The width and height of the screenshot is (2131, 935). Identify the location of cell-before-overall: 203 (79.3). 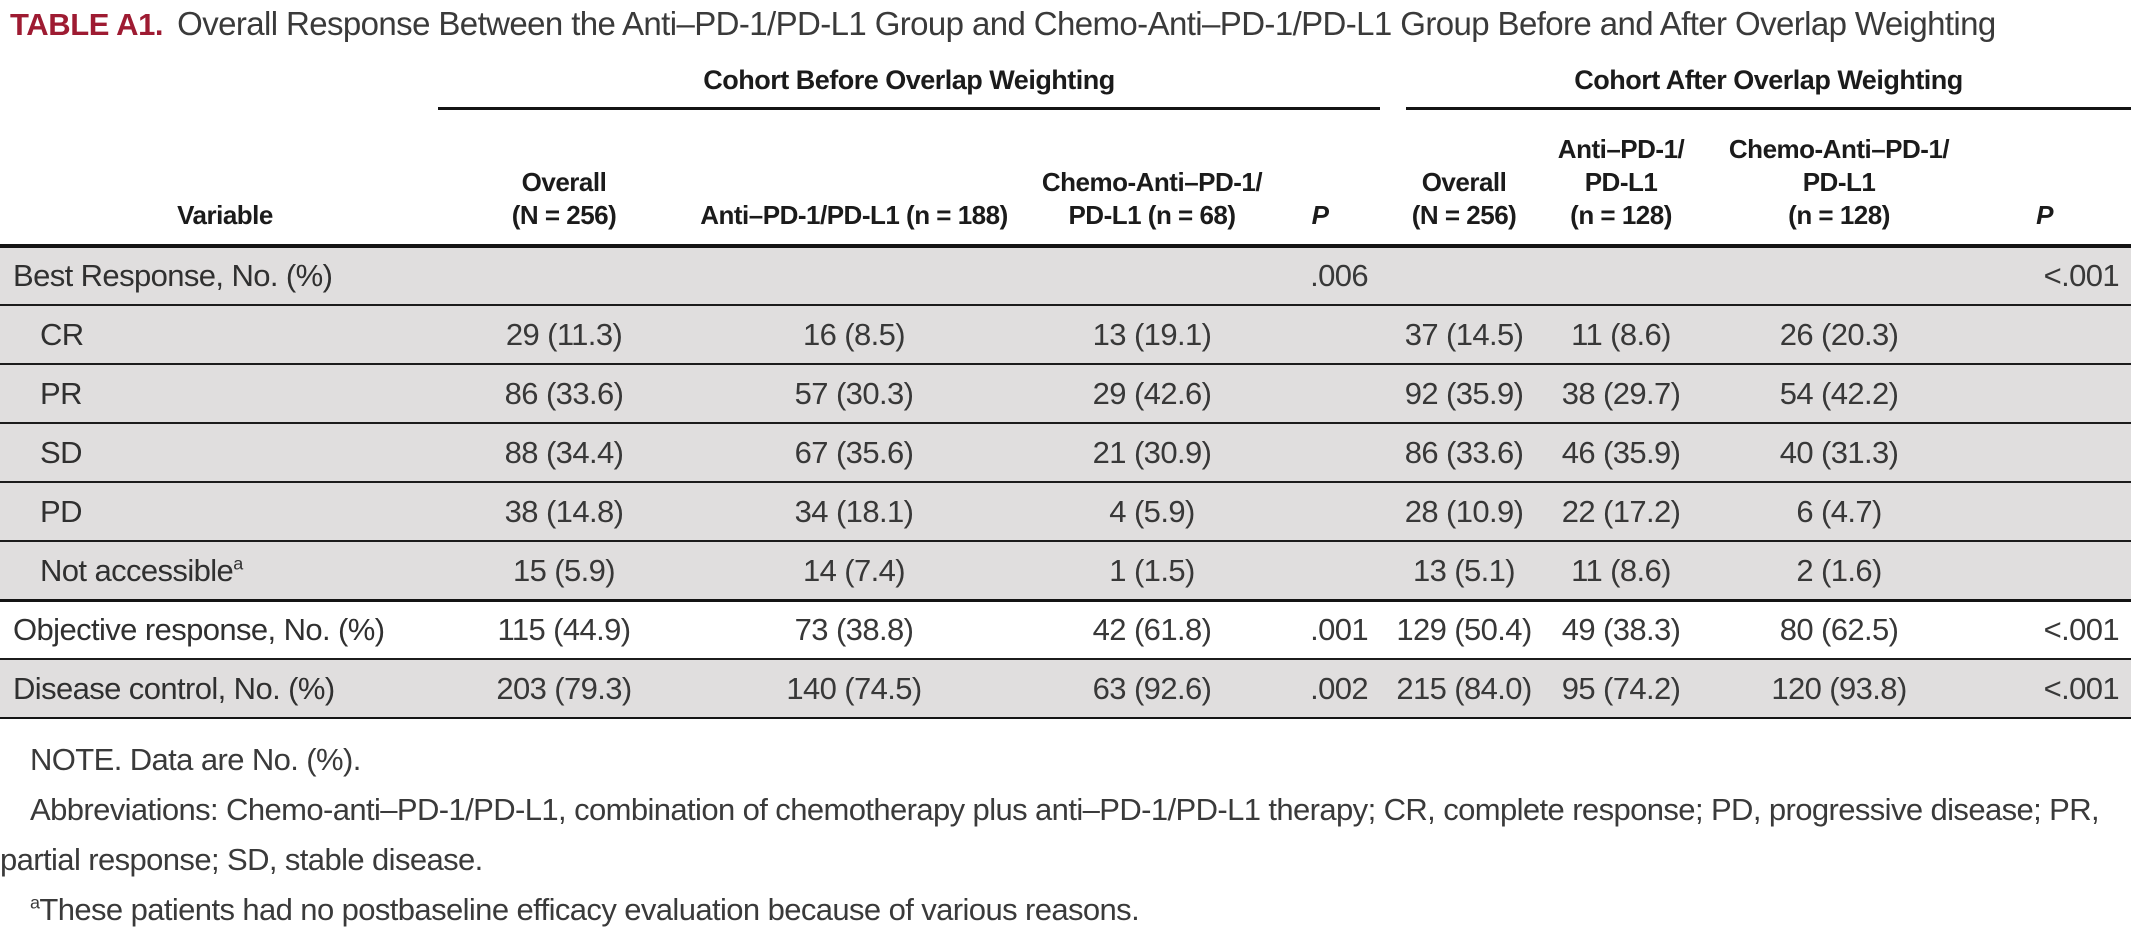
(564, 688).